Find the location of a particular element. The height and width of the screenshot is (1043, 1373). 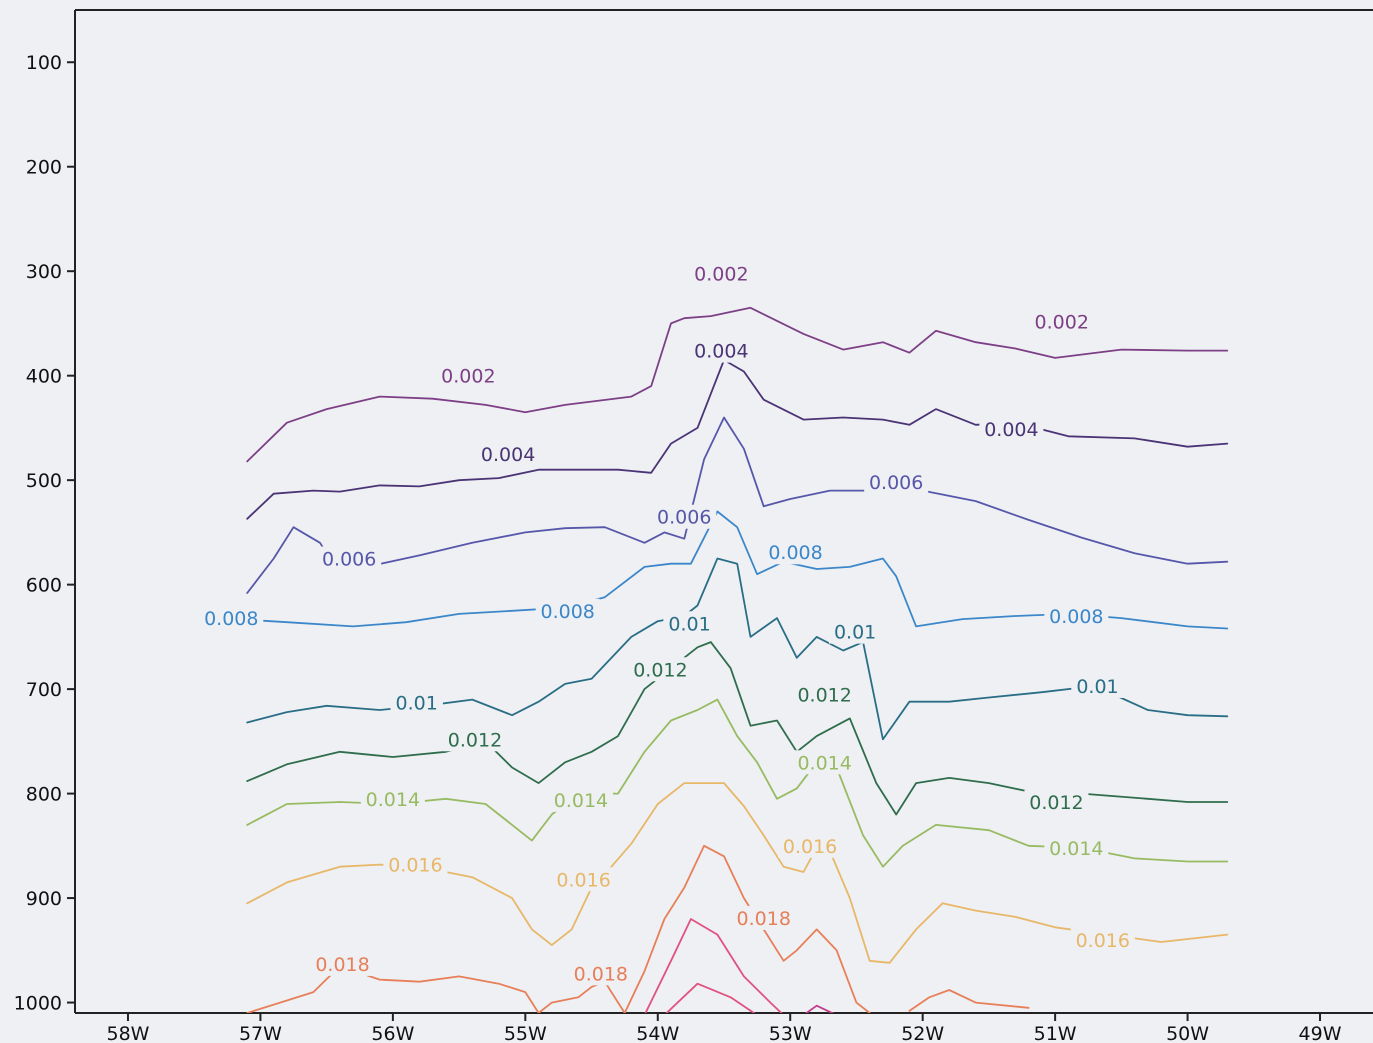

contour-label-3-1: 0.008 is located at coordinates (567, 610).